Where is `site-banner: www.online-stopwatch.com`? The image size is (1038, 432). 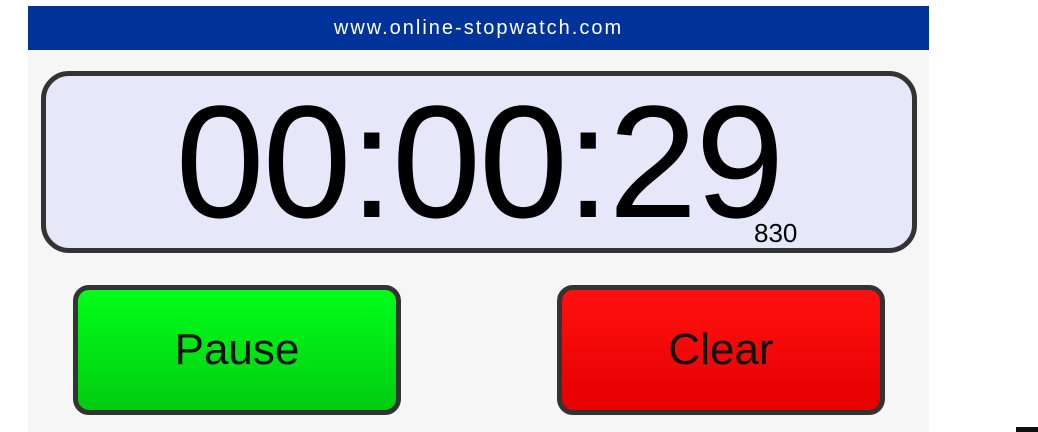
site-banner: www.online-stopwatch.com is located at coordinates (478, 28).